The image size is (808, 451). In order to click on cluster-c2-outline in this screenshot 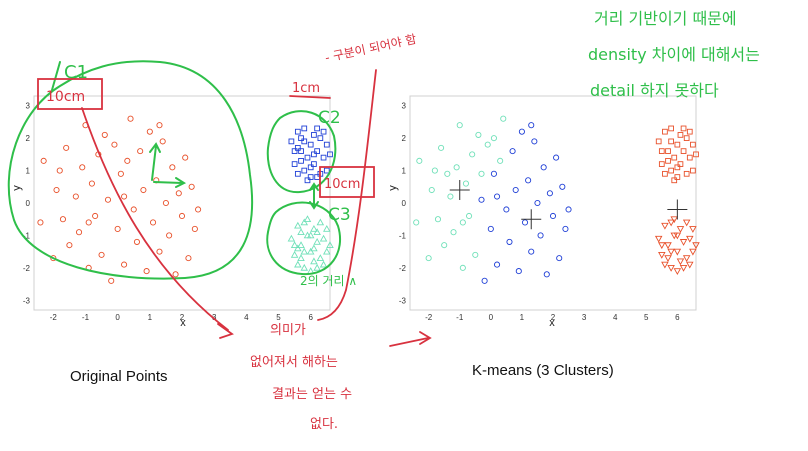, I will do `click(301, 152)`.